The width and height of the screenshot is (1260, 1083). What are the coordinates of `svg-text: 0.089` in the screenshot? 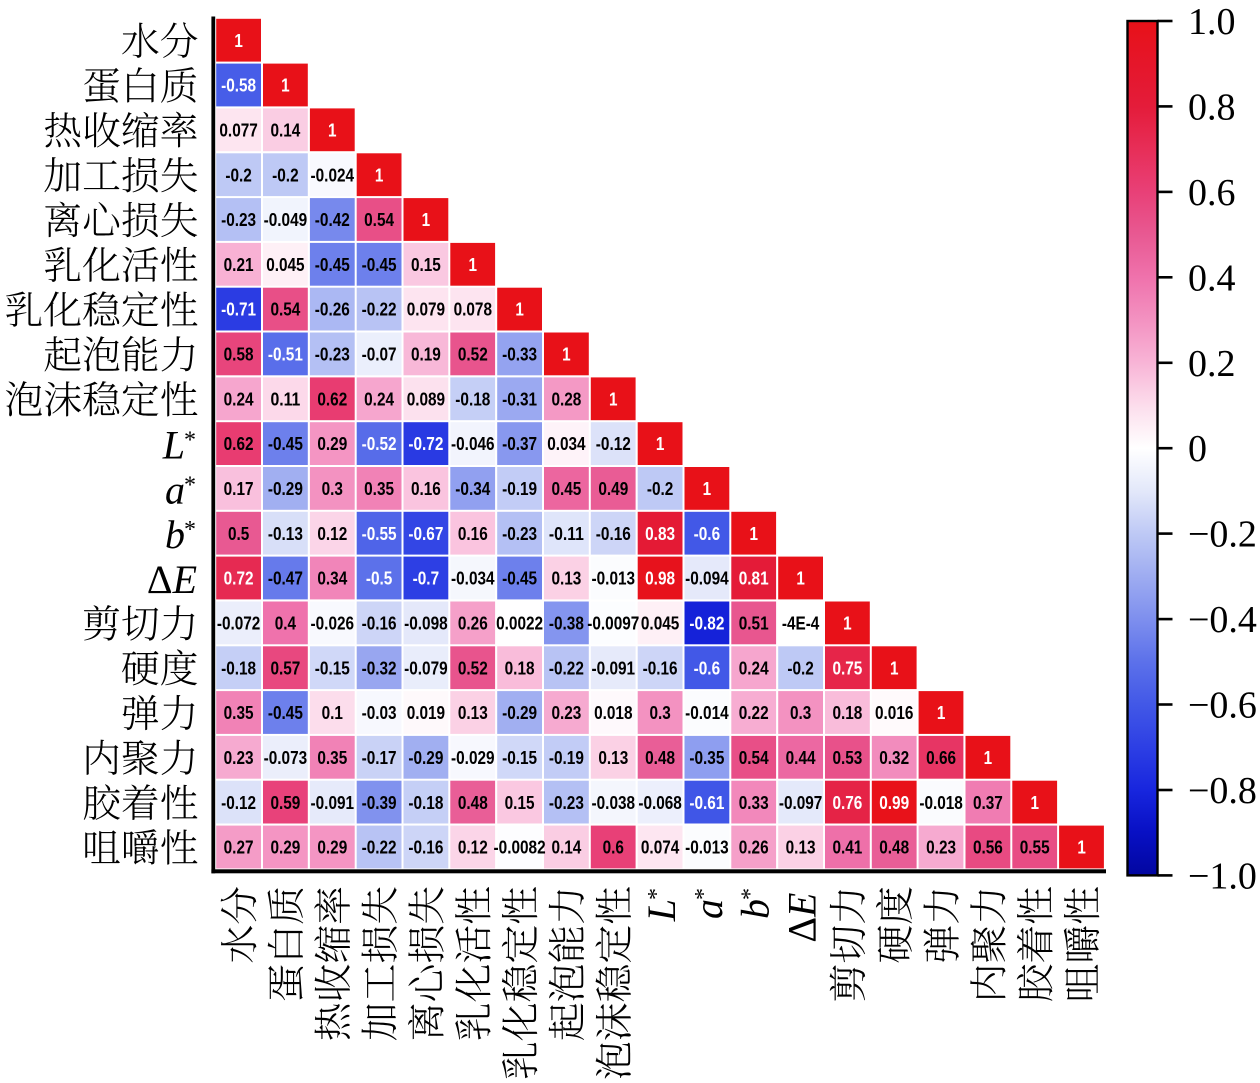 It's located at (426, 398).